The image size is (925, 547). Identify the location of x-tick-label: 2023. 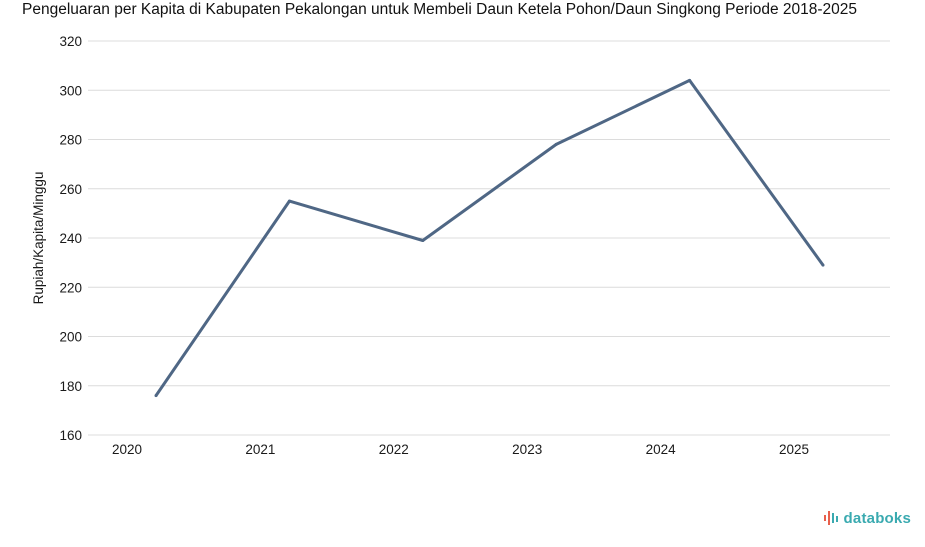
(527, 449).